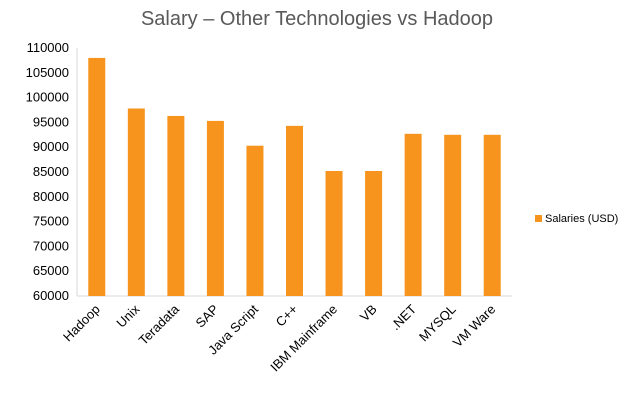  Describe the element at coordinates (127, 315) in the screenshot. I see `x-tick-label: Unix` at that location.